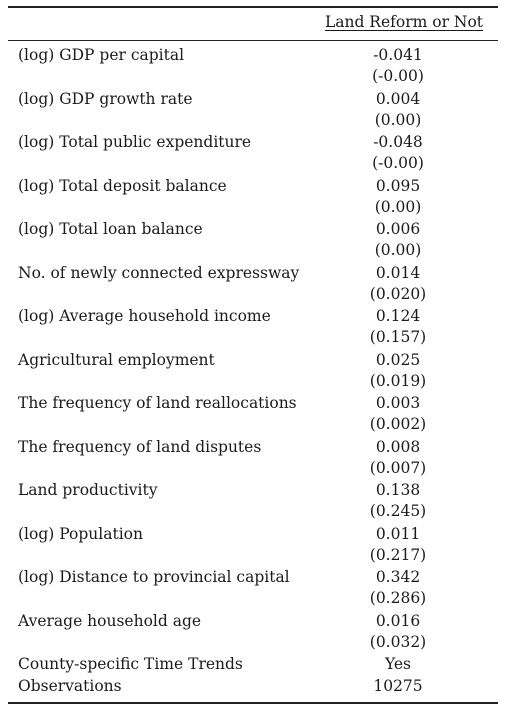  I want to click on footer-label: County-specific Time Trends, so click(130, 664).